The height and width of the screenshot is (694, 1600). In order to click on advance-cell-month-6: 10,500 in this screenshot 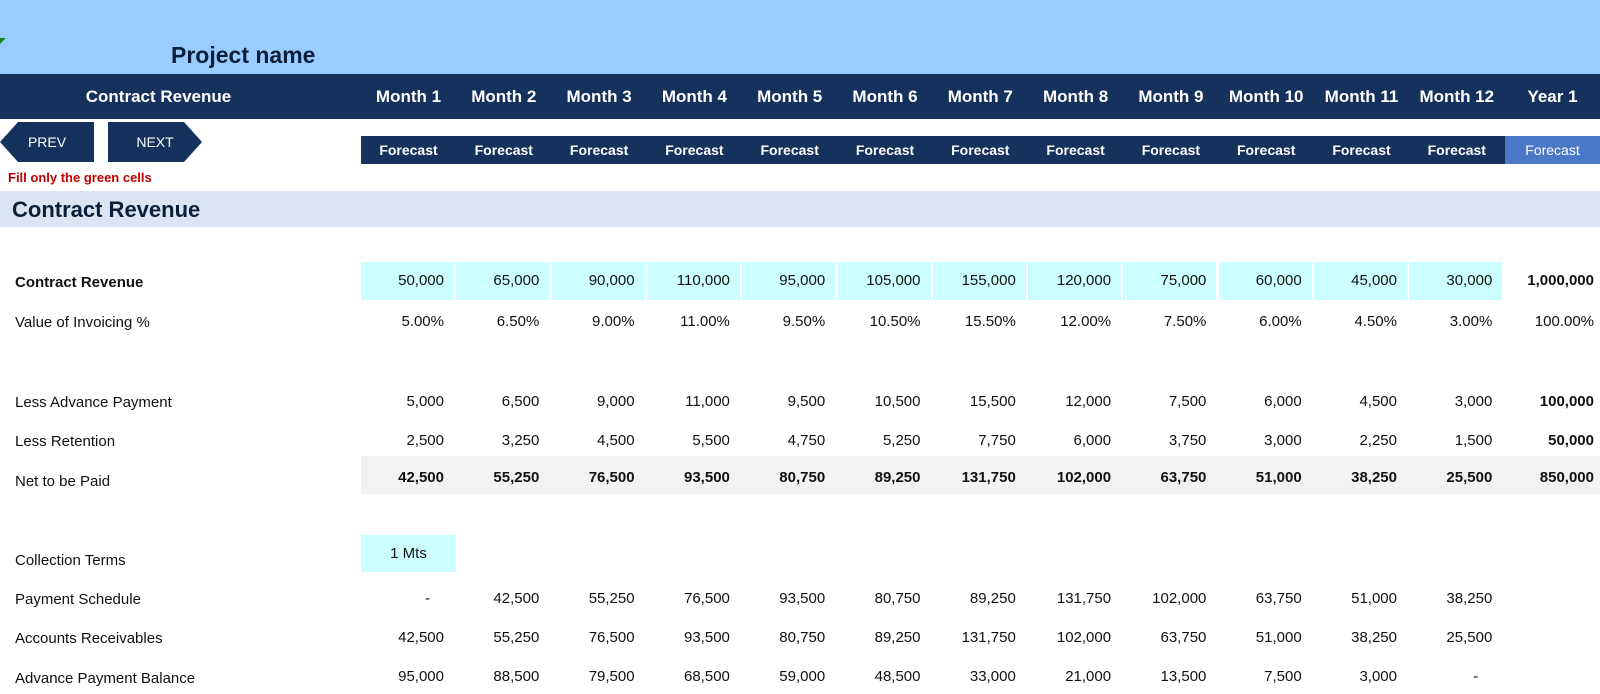, I will do `click(897, 401)`.